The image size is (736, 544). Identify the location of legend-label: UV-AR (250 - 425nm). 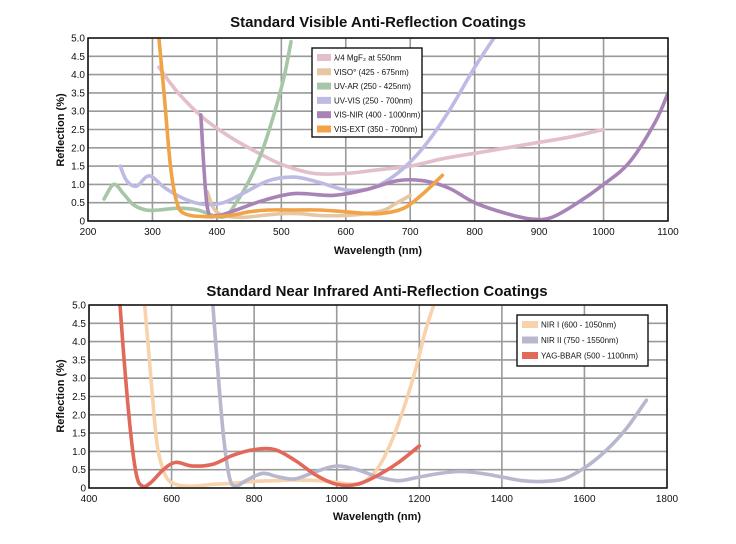
(372, 86).